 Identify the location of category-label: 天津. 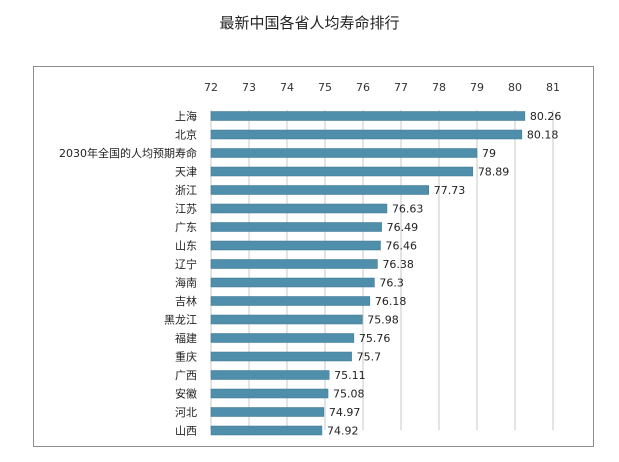
(186, 172).